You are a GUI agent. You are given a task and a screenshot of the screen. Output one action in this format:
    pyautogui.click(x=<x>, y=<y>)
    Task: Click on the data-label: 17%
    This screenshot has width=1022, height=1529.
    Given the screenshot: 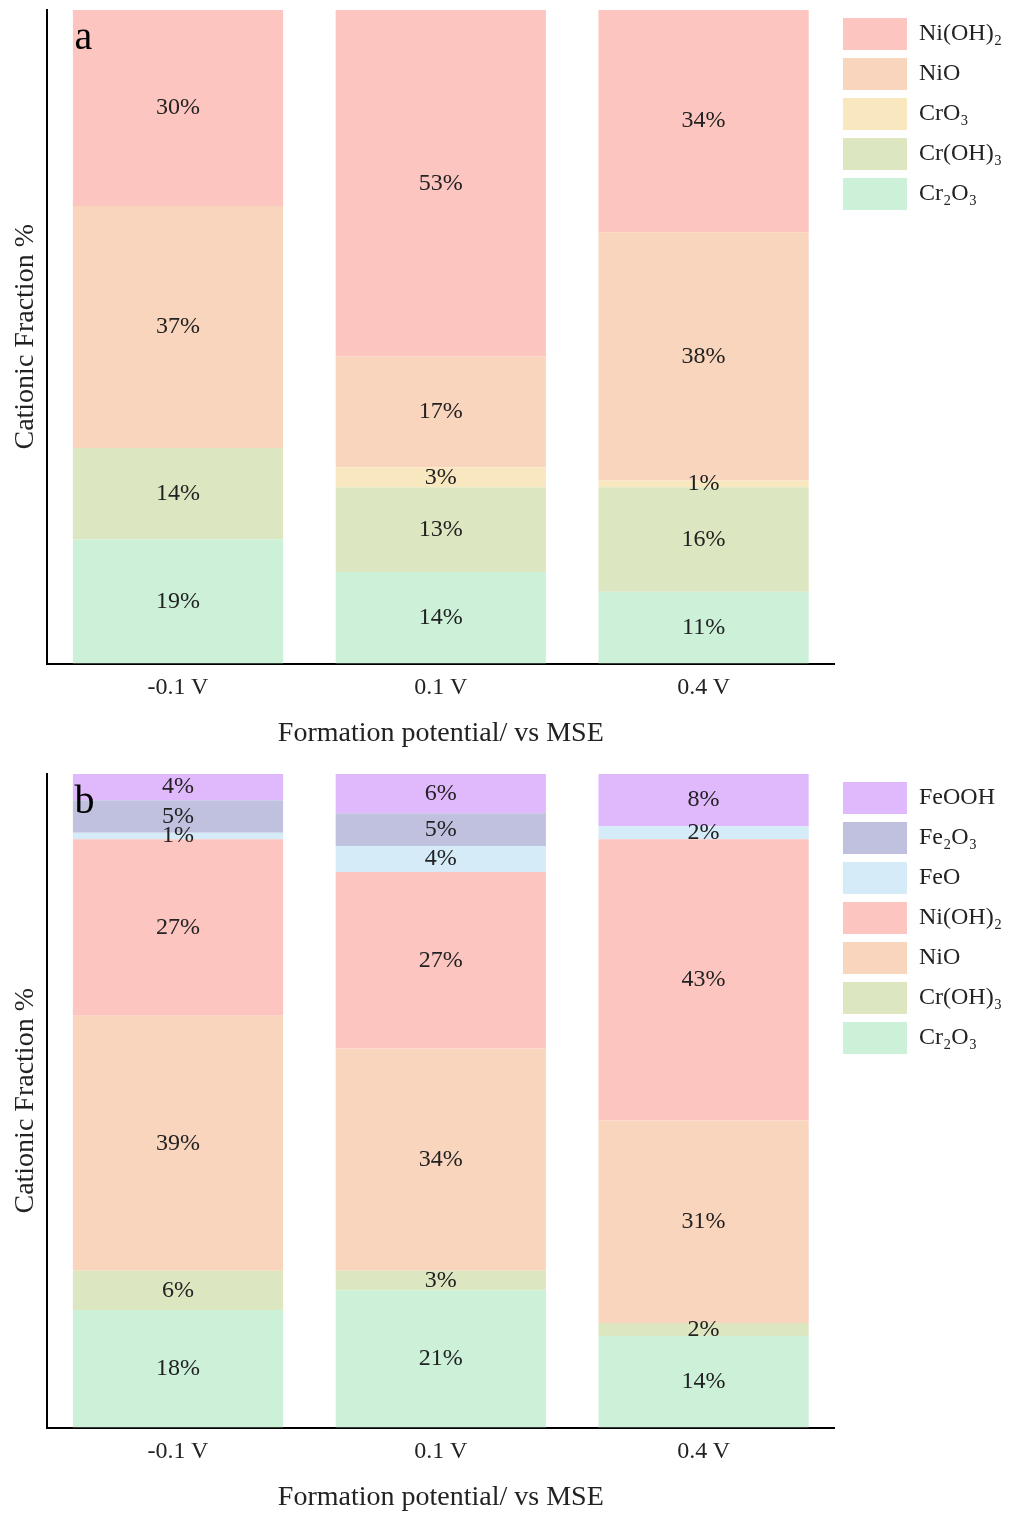 What is the action you would take?
    pyautogui.click(x=440, y=410)
    